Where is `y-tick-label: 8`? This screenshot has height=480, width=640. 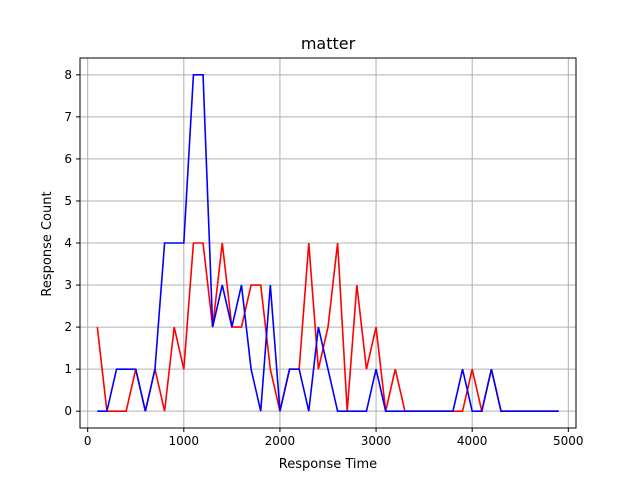
y-tick-label: 8 is located at coordinates (68, 75).